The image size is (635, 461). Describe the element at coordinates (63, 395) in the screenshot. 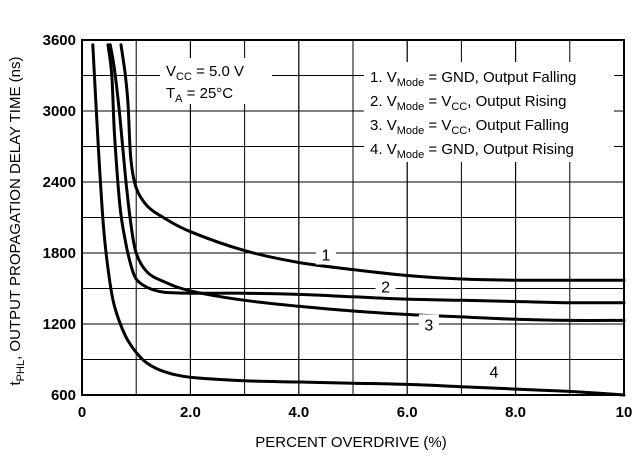

I see `y-tick-label-0: 600` at that location.